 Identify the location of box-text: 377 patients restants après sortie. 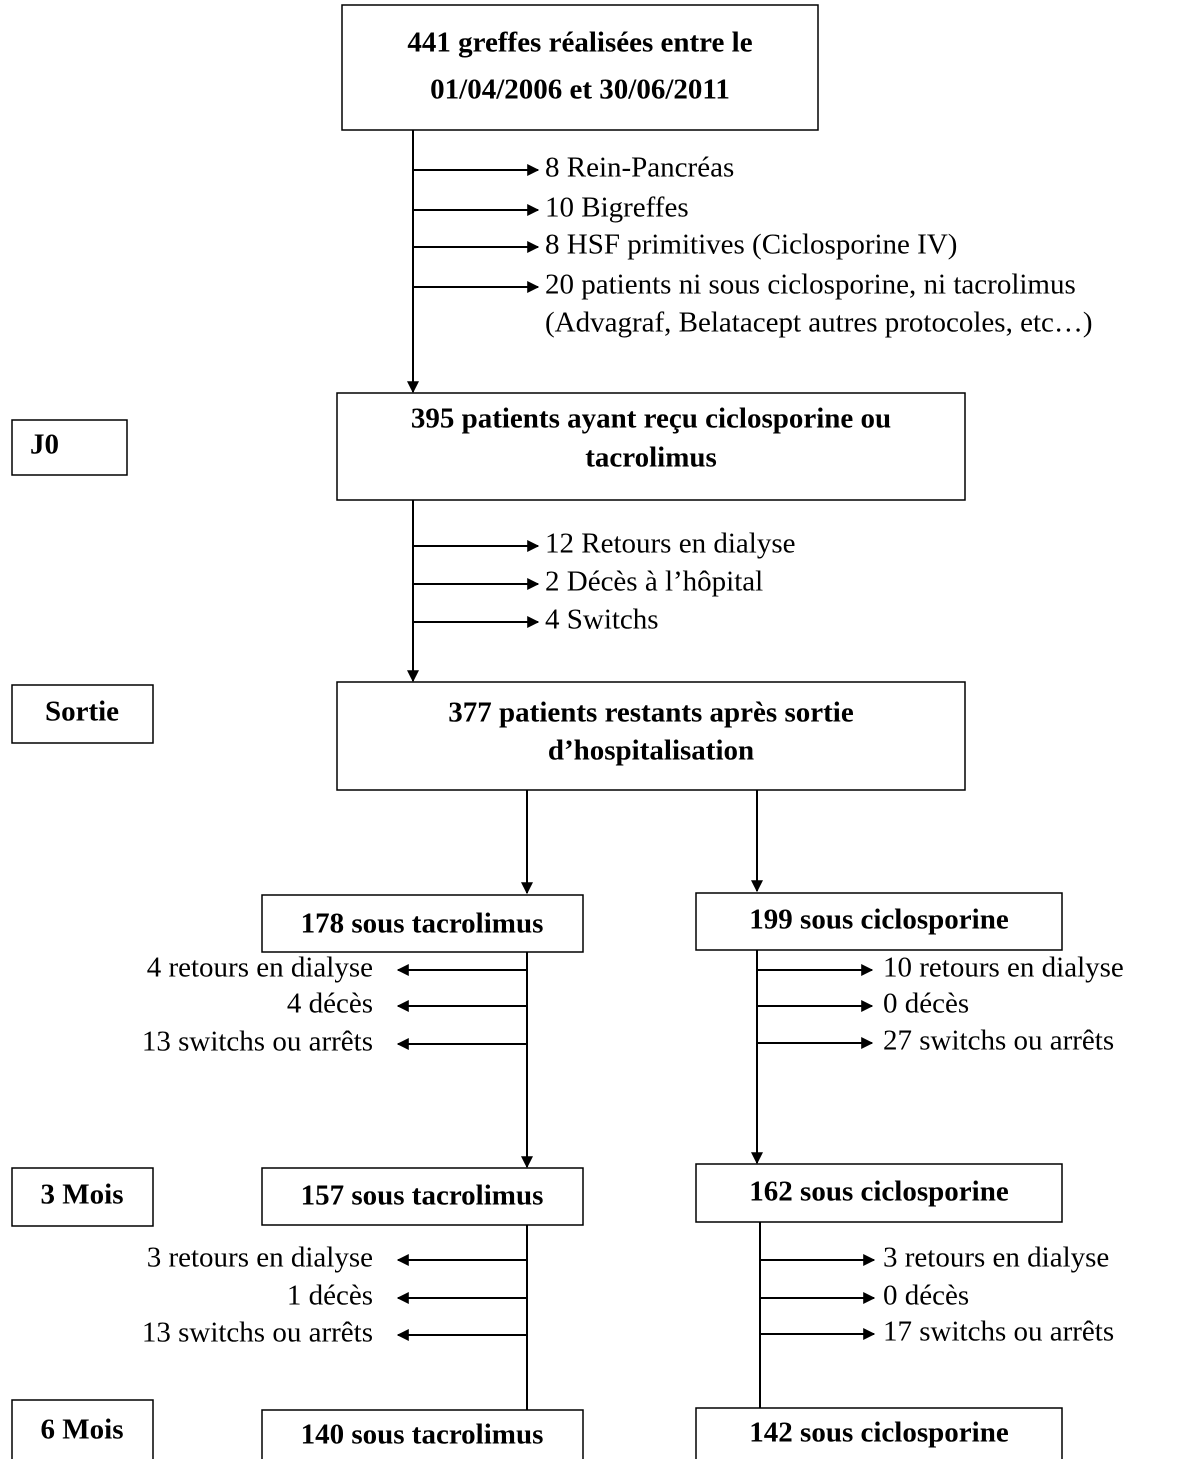
(651, 713).